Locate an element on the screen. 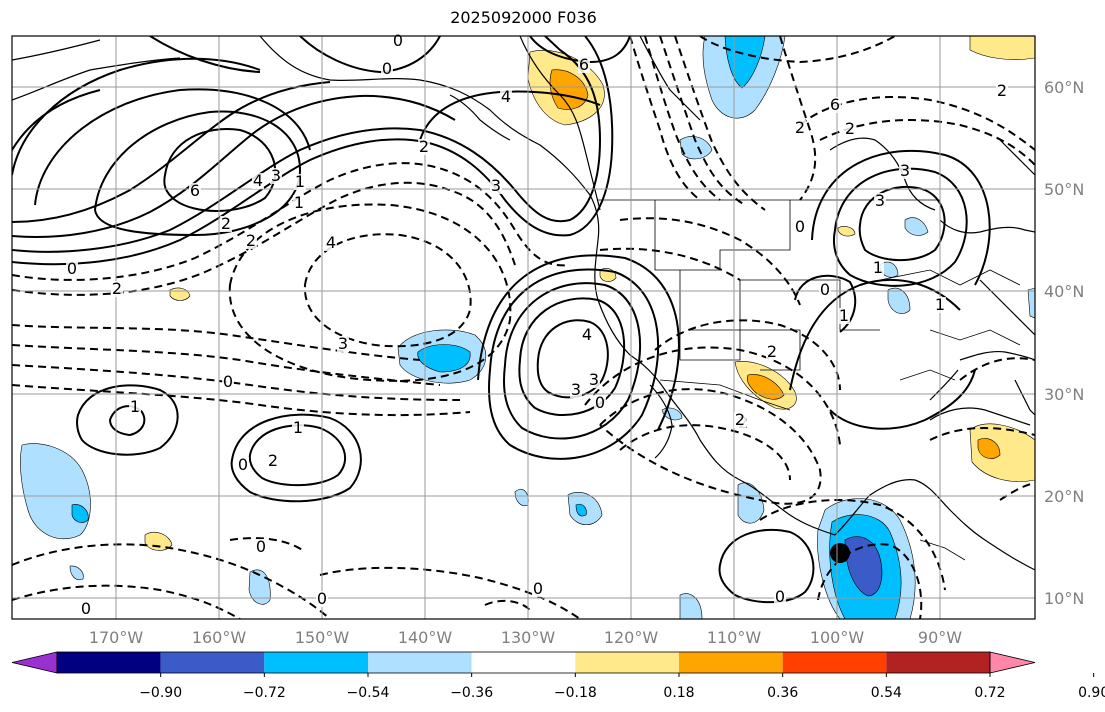 The image size is (1105, 712). colorbar-low-extend is located at coordinates (34, 662).